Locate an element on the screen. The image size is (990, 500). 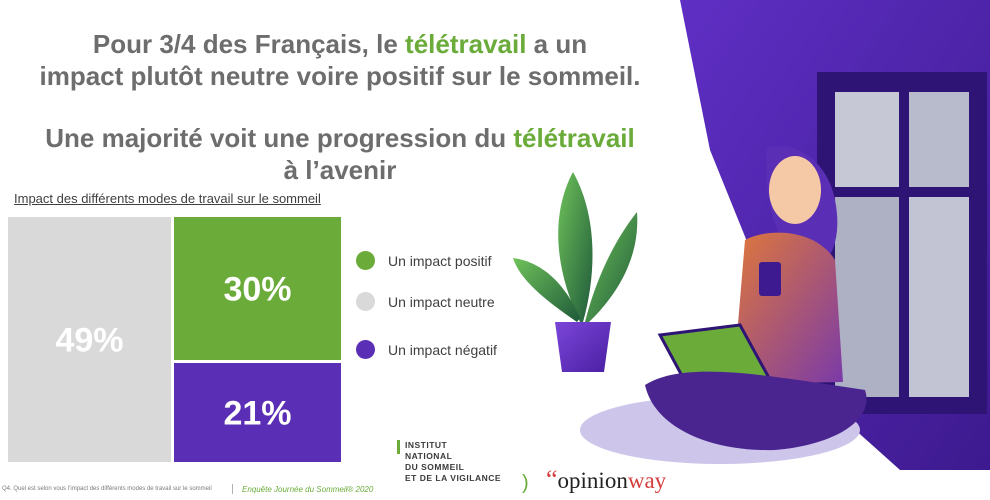
legend-item-neutral: Un impact neutre is located at coordinates (425, 301).